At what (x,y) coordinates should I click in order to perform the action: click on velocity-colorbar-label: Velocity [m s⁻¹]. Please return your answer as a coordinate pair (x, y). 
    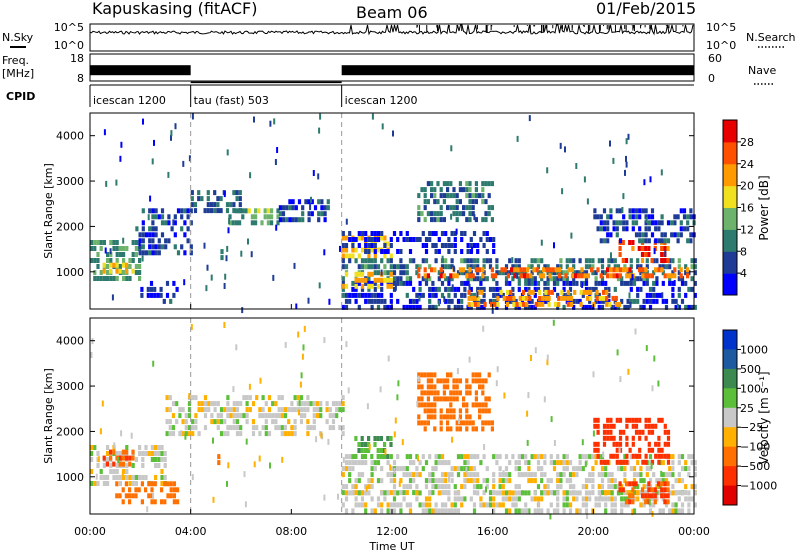
    Looking at the image, I should click on (764, 417).